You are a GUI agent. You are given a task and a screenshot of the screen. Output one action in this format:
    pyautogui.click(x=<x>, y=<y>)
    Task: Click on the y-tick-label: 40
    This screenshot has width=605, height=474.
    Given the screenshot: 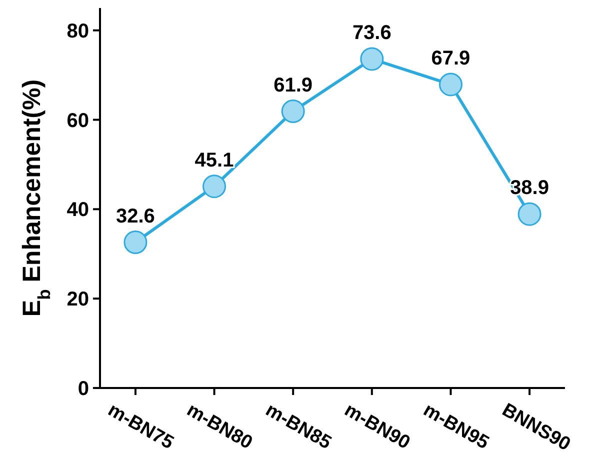 What is the action you would take?
    pyautogui.click(x=77, y=210)
    